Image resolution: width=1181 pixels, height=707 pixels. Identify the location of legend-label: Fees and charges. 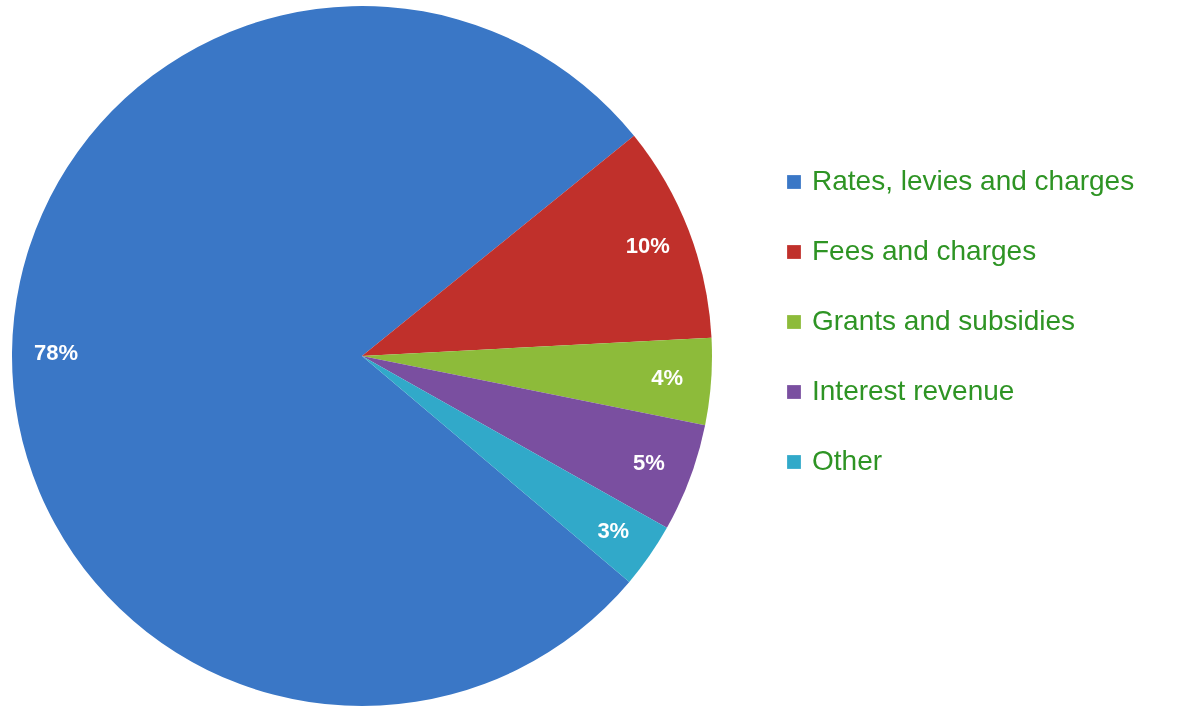
(924, 250).